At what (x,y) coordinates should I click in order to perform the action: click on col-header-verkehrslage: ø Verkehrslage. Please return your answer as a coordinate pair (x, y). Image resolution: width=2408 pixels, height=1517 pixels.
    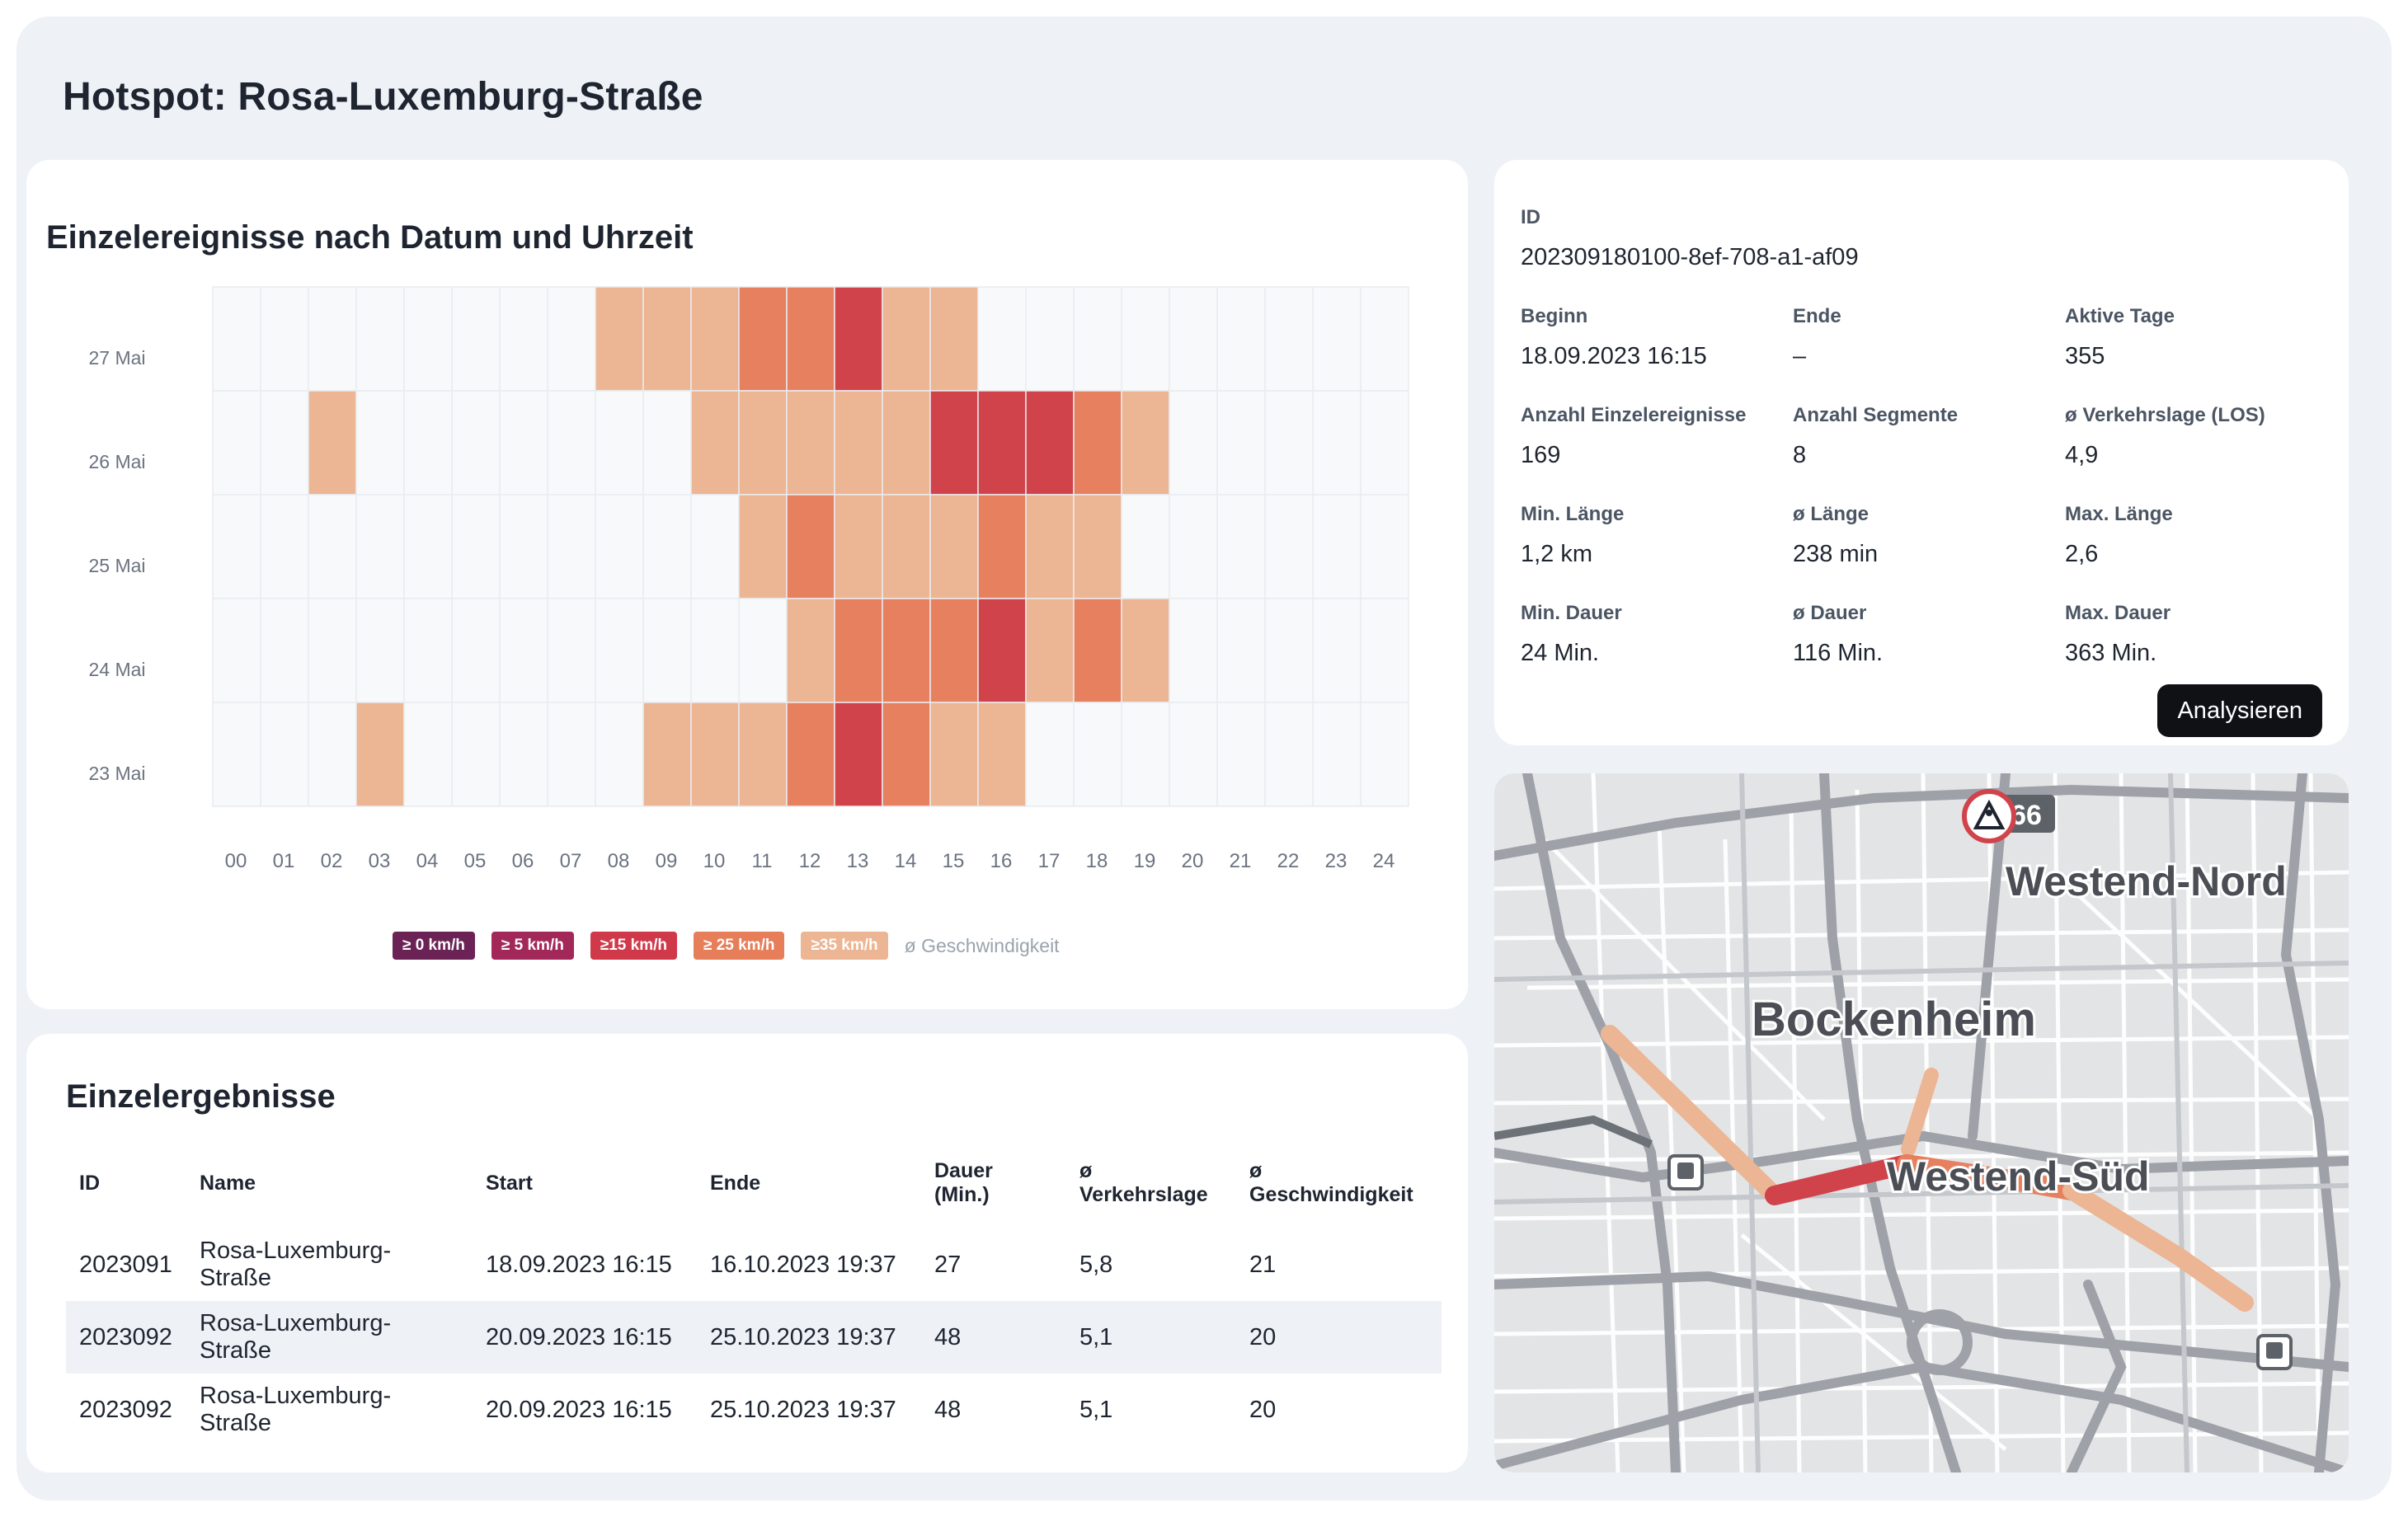
    Looking at the image, I should click on (1143, 1182).